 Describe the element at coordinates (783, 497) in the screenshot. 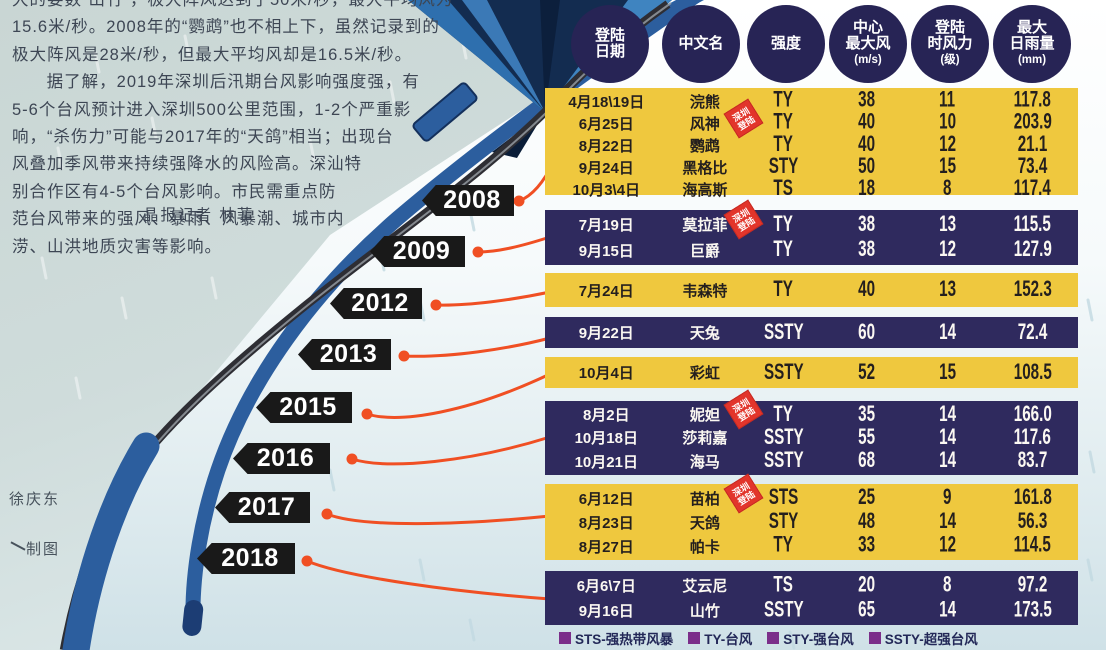

I see `cell-intensity: STS` at that location.